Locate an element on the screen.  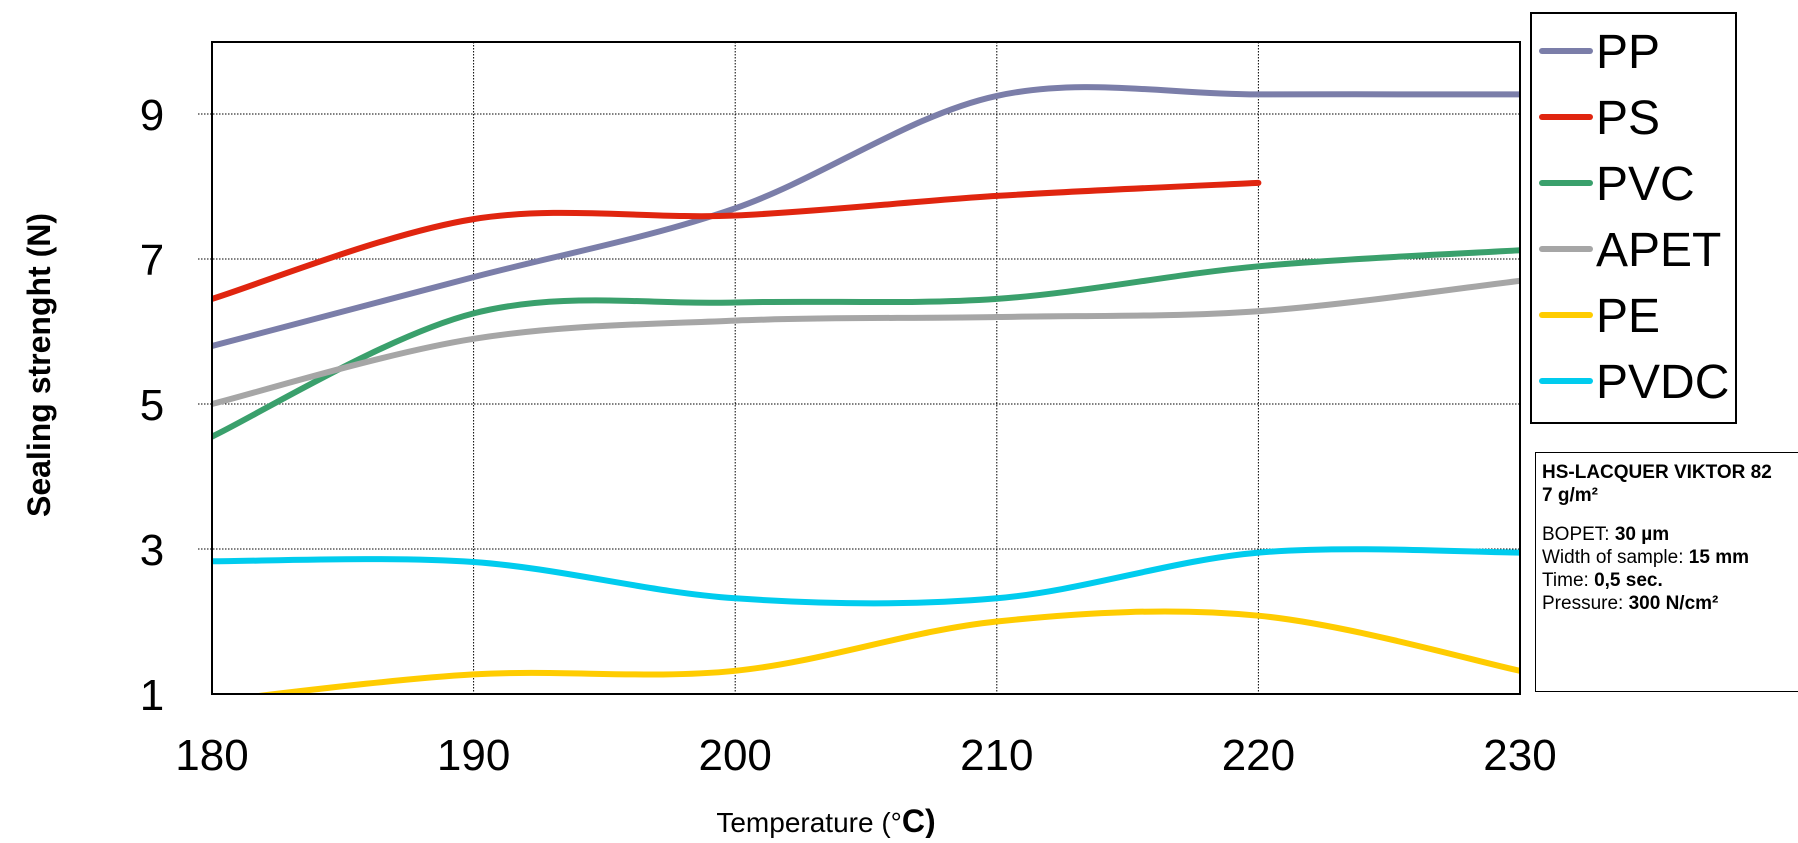
legend-label-ps: PS is located at coordinates (1628, 118).